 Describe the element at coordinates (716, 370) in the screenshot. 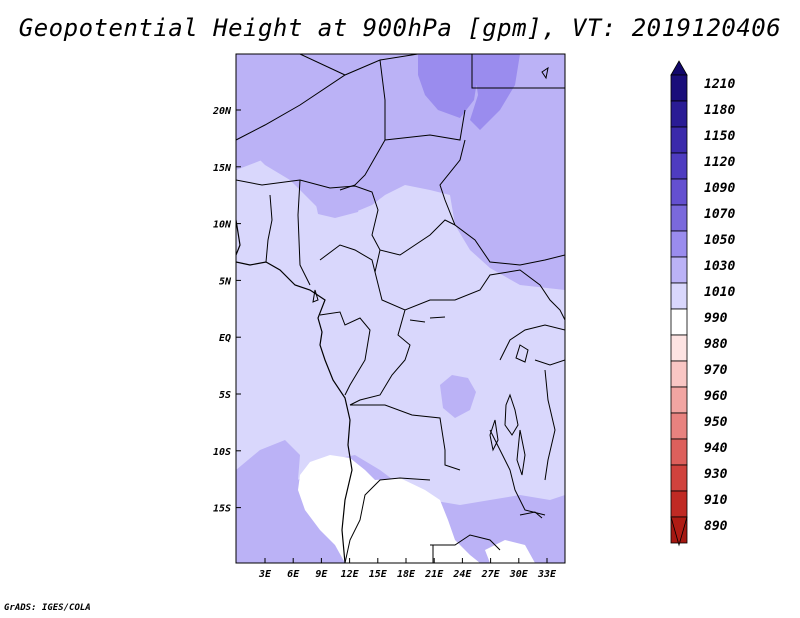

I see `colorbar-label: 970` at that location.